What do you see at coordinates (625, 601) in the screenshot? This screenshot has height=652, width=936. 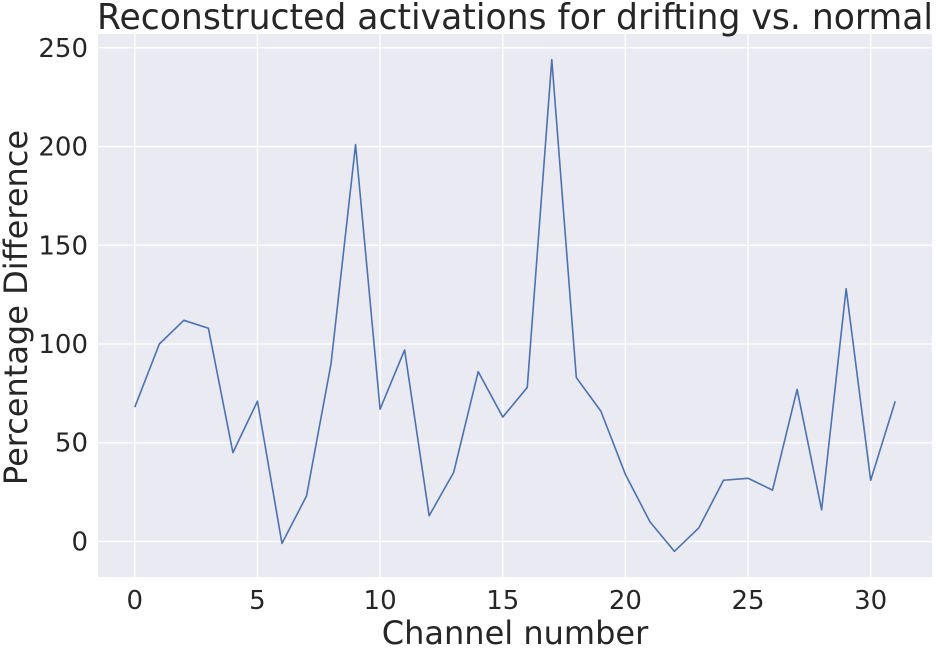 I see `x-tick-label: 20` at bounding box center [625, 601].